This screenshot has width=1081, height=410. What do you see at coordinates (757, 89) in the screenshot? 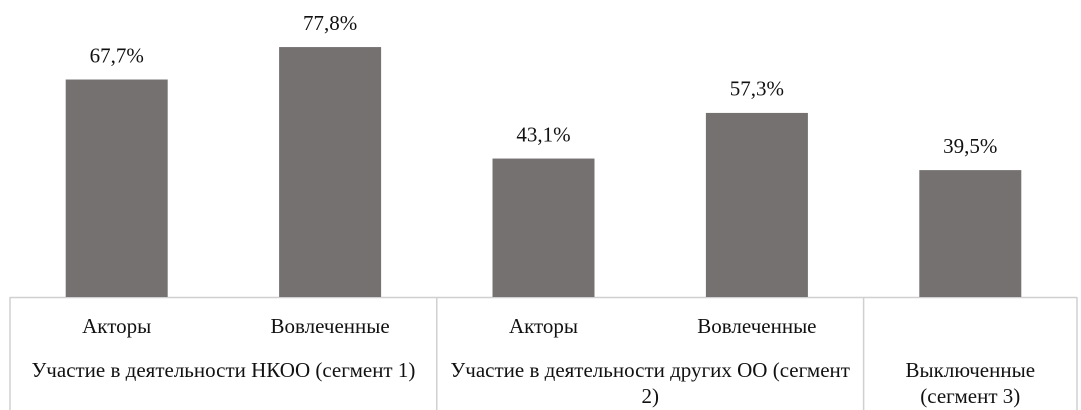
I see `value-label: 57,3%` at bounding box center [757, 89].